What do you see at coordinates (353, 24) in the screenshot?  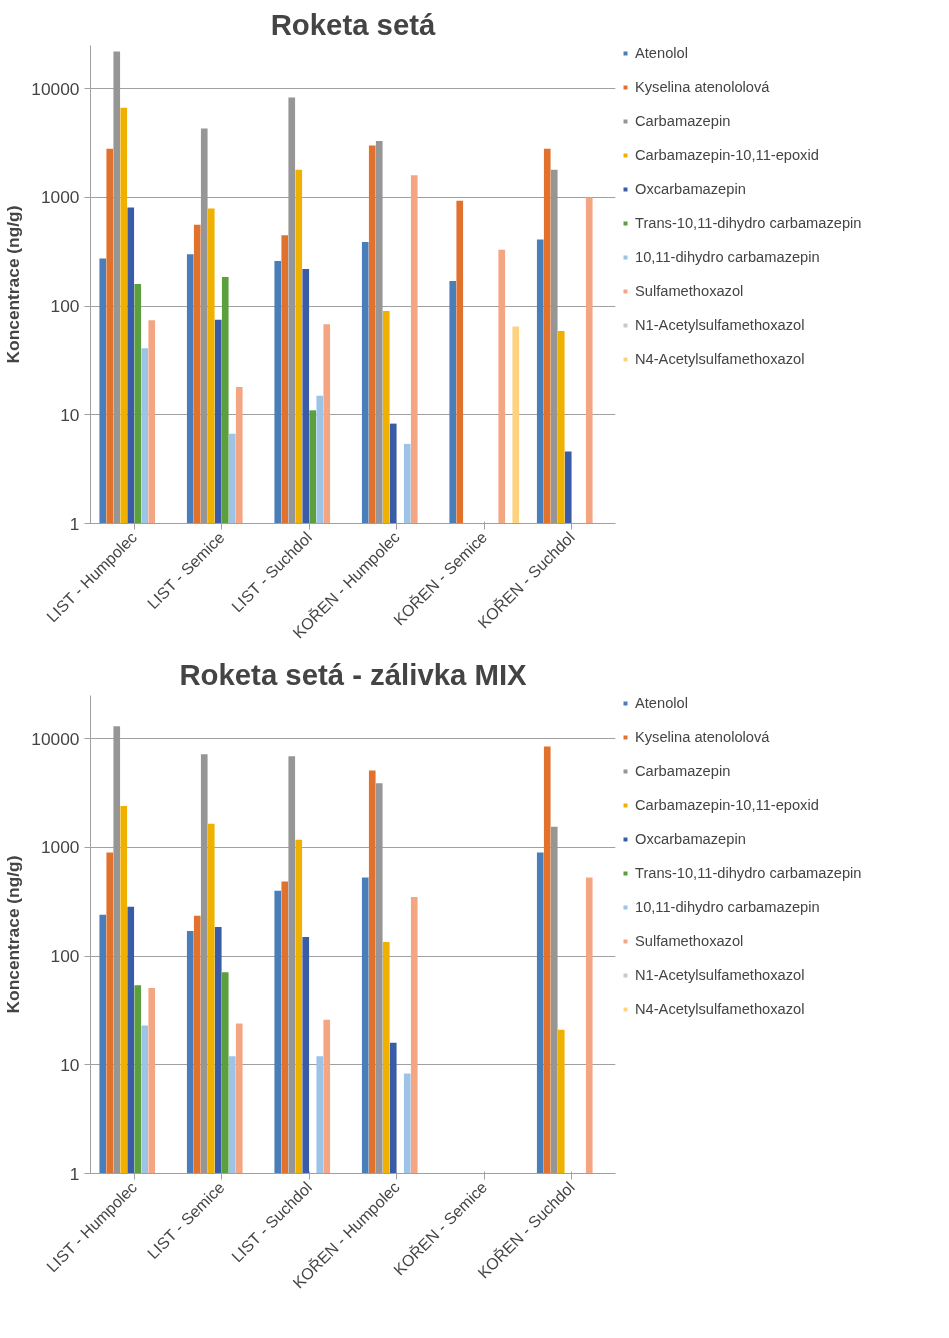 I see `chart-title: Roketa setá` at bounding box center [353, 24].